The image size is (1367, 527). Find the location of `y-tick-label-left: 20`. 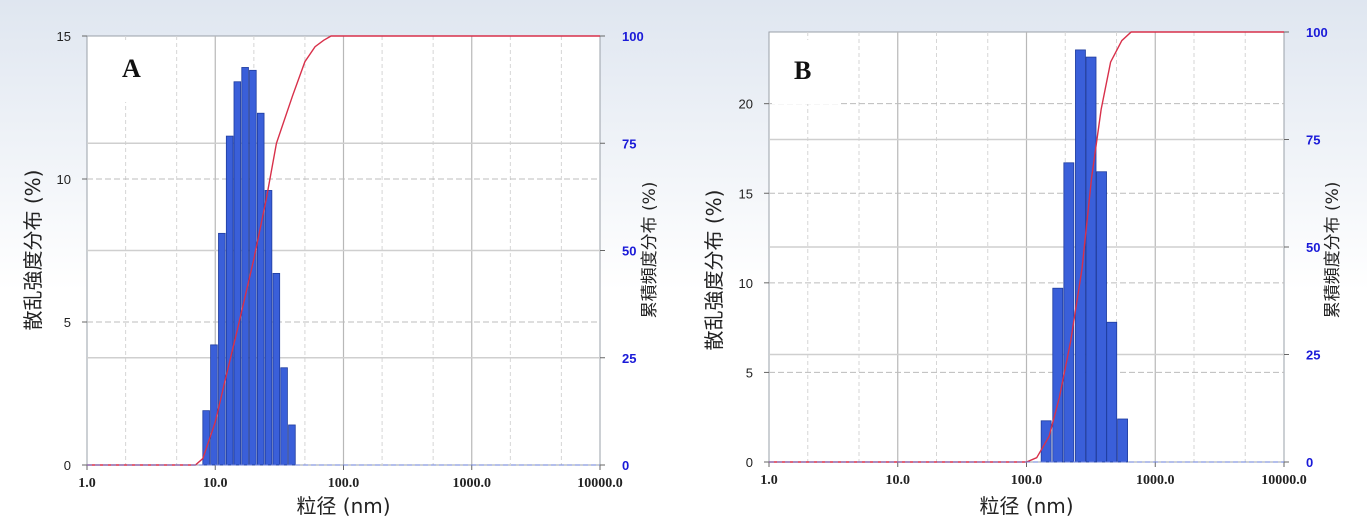

y-tick-label-left: 20 is located at coordinates (746, 104).